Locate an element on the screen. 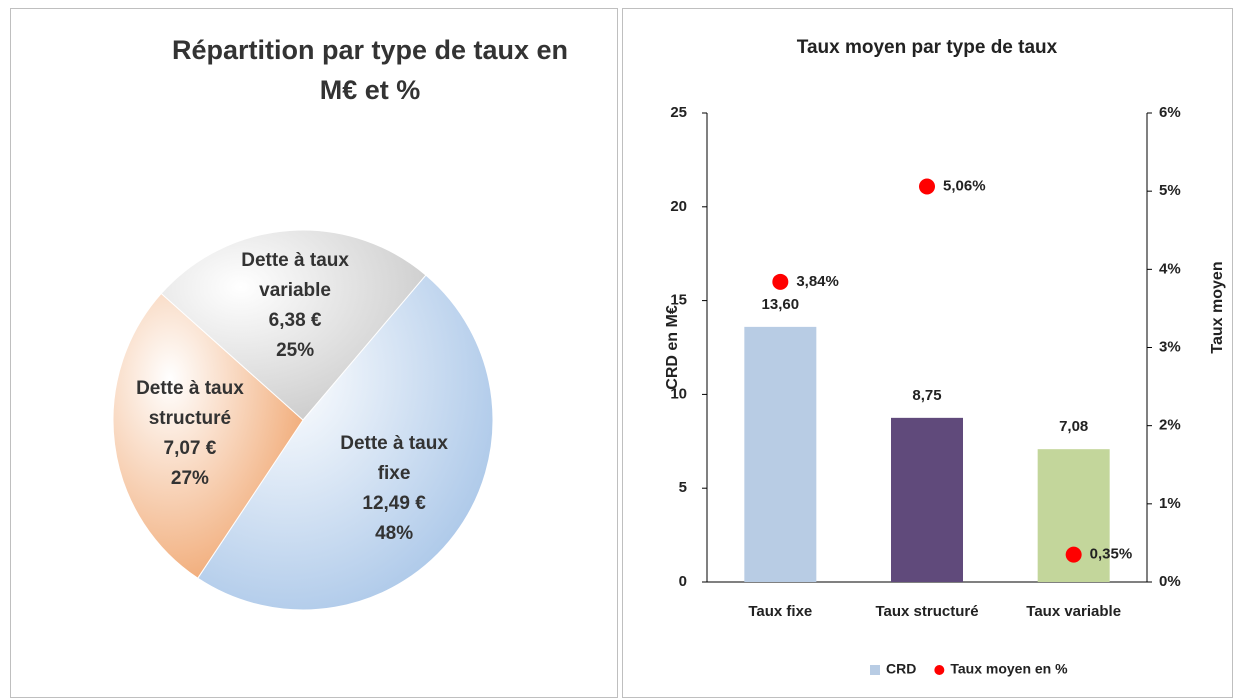 Image resolution: width=1238 pixels, height=698 pixels. data-label: 0,35% is located at coordinates (1111, 554).